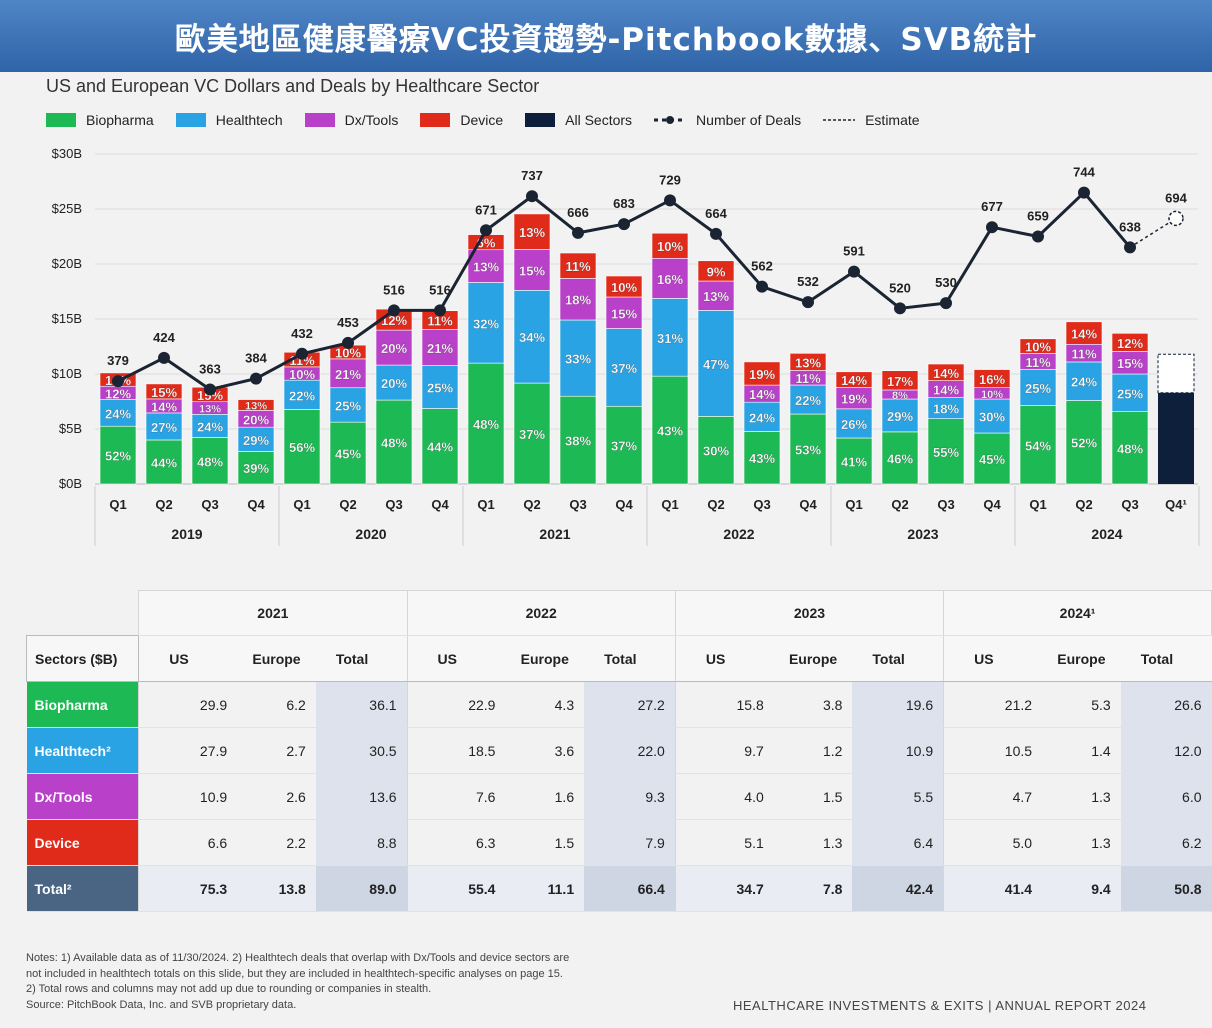 Image resolution: width=1212 pixels, height=1028 pixels. What do you see at coordinates (1176, 438) in the screenshot?
I see `bar-all-sectors` at bounding box center [1176, 438].